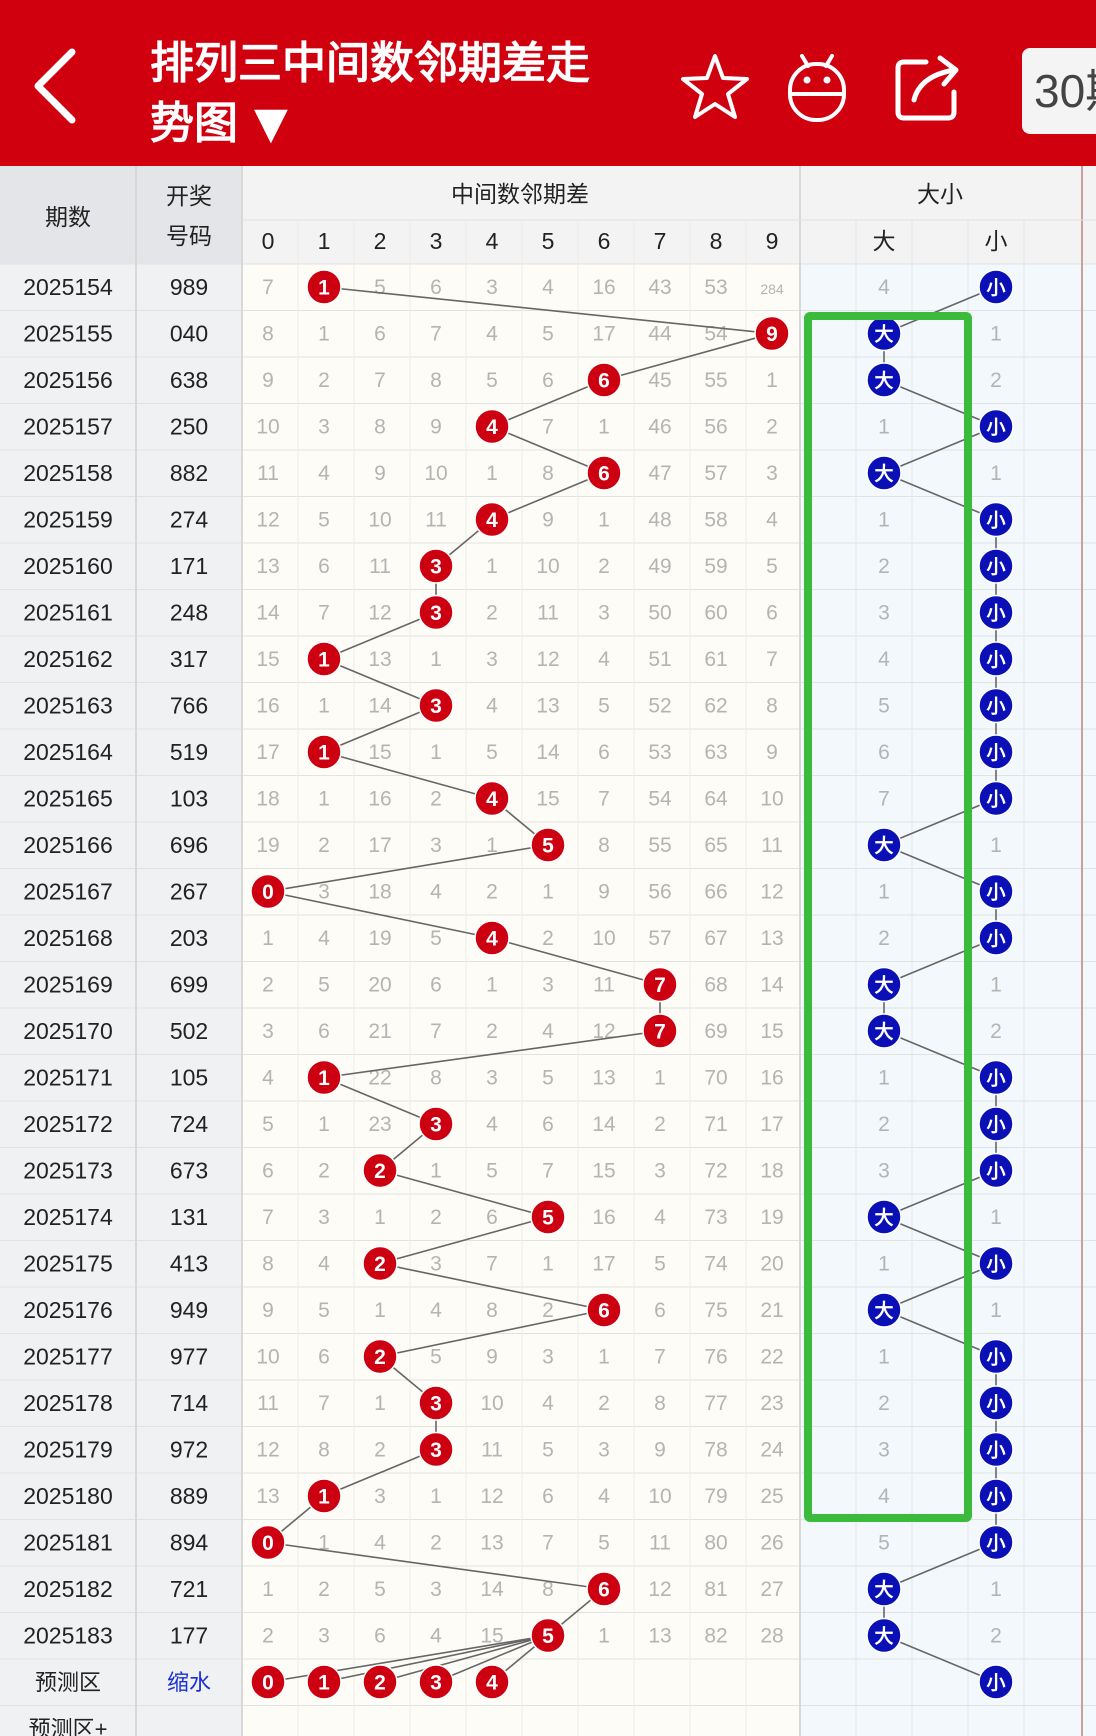 The height and width of the screenshot is (1736, 1096). Describe the element at coordinates (548, 846) in the screenshot. I see `diff-ball-label: 5` at that location.